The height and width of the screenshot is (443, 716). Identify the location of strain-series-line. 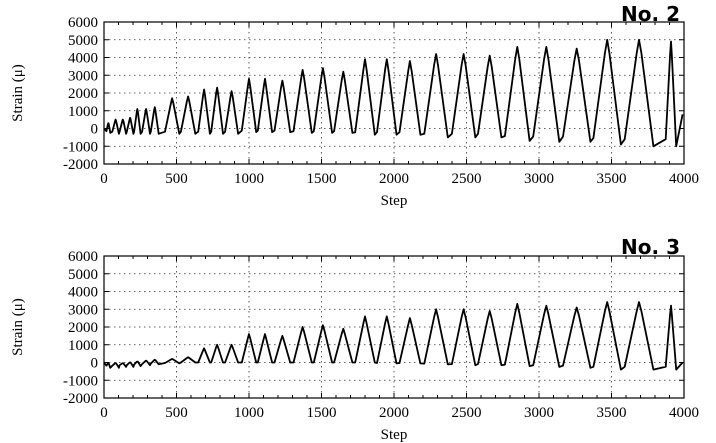
(393, 336).